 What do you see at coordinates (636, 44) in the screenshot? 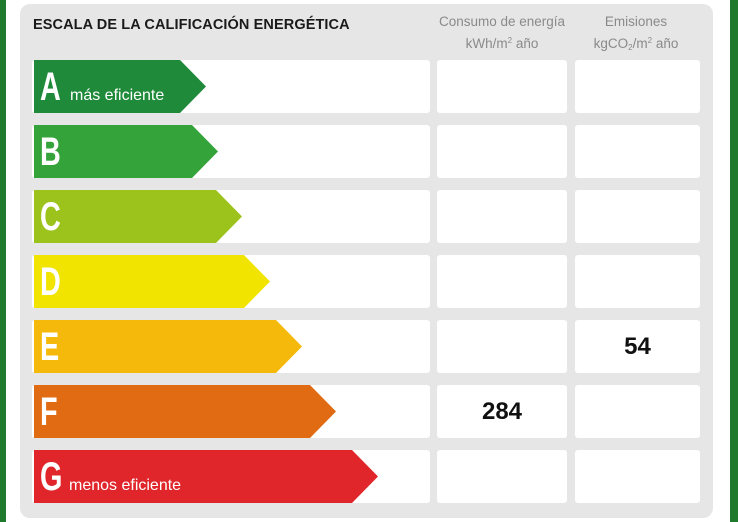
I see `emisiones-header-unit: kgCO2/m2 año` at bounding box center [636, 44].